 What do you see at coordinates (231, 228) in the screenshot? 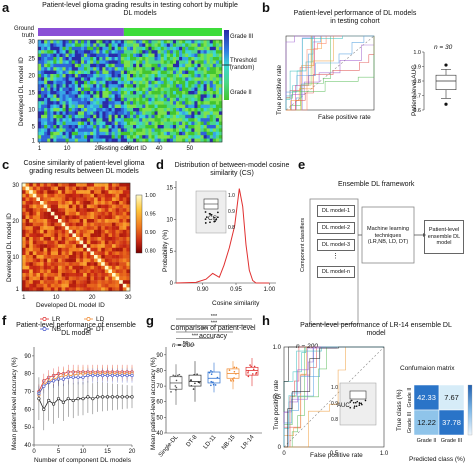
I see `cs-inset-tick: 0.8` at bounding box center [231, 228].